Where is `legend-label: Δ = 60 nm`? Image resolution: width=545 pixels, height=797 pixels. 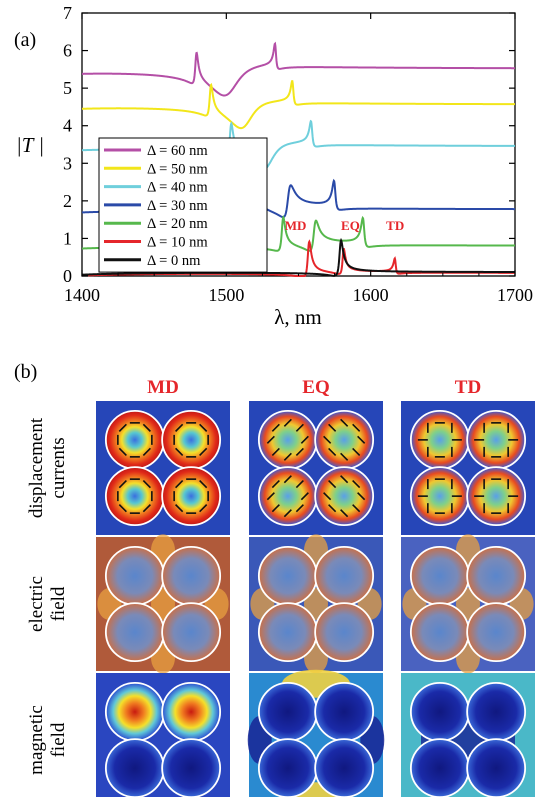 legend-label: Δ = 60 nm is located at coordinates (177, 151).